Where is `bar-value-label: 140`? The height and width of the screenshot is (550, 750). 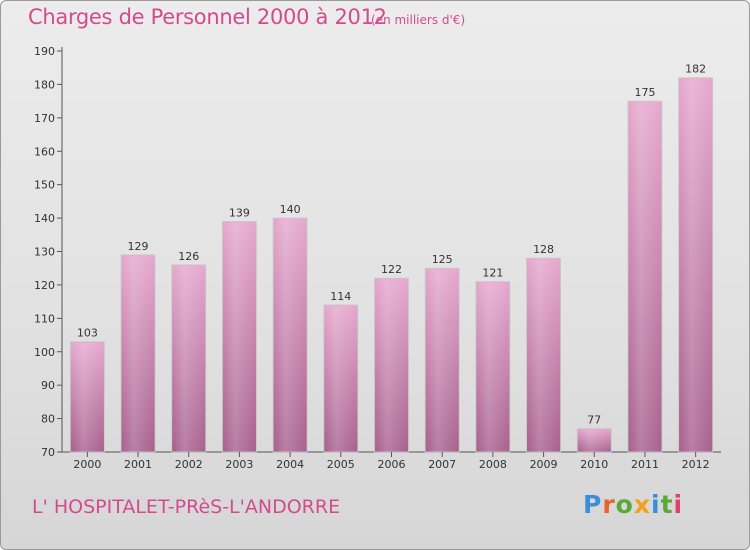 bar-value-label: 140 is located at coordinates (290, 209).